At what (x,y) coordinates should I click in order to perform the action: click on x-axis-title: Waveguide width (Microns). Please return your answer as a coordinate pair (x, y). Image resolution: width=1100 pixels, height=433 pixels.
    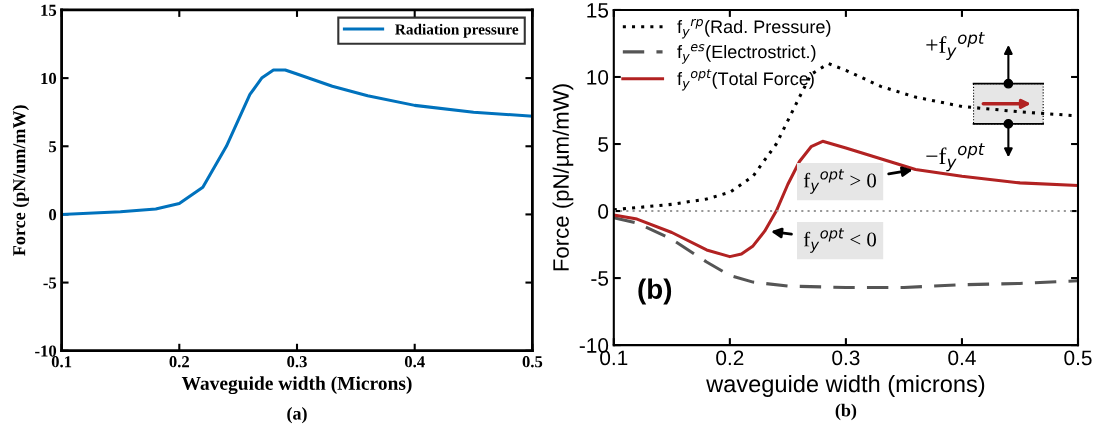
    Looking at the image, I should click on (296, 385).